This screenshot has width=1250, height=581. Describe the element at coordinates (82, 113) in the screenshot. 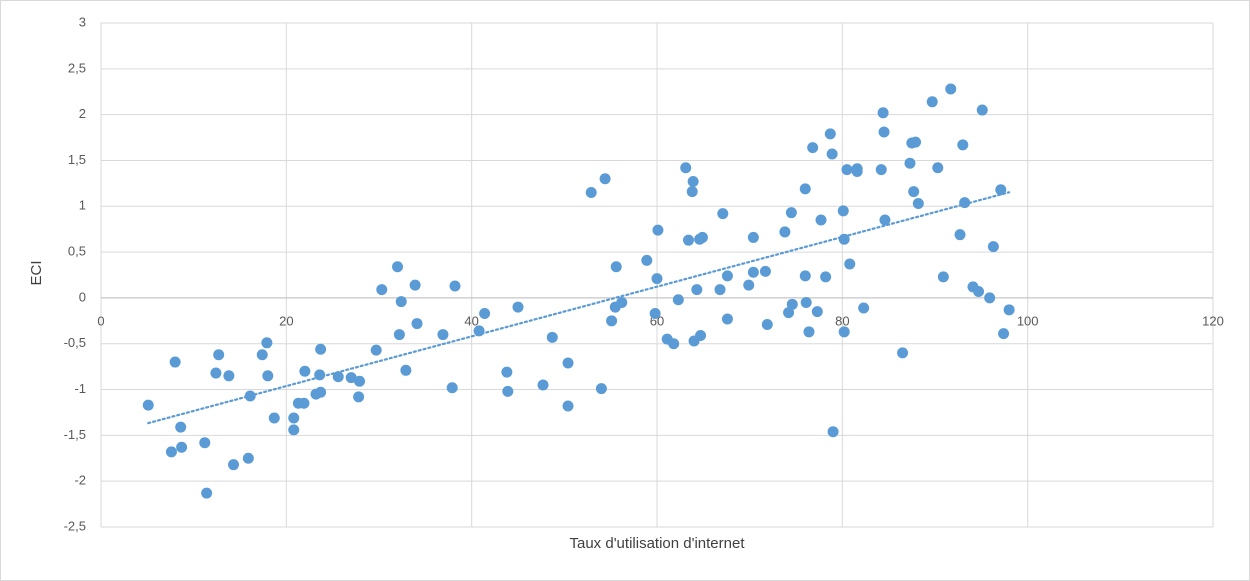

I see `y-tick-label: 2` at that location.